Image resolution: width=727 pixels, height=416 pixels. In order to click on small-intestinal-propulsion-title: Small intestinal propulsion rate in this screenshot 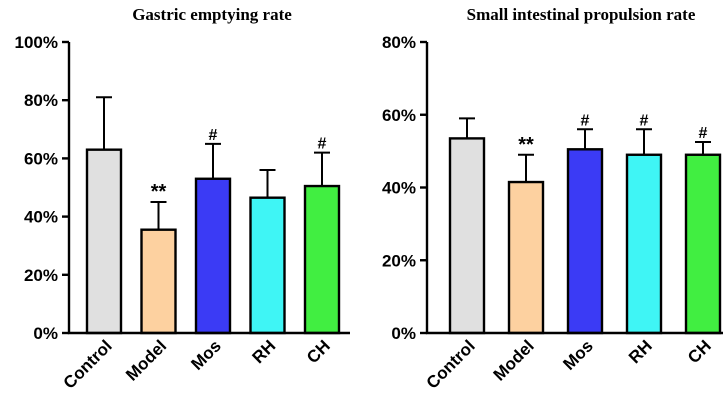, I will do `click(581, 14)`.